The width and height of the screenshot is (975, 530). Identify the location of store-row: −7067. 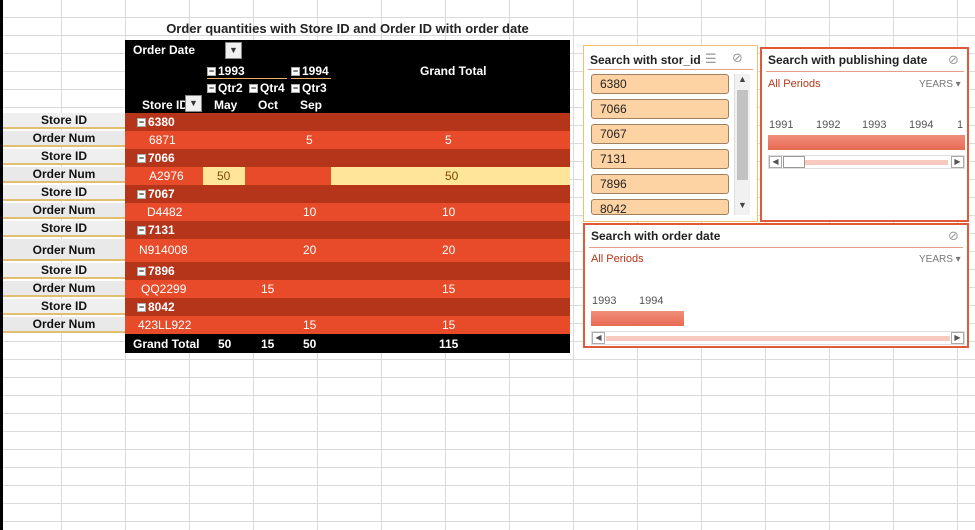
(347, 194).